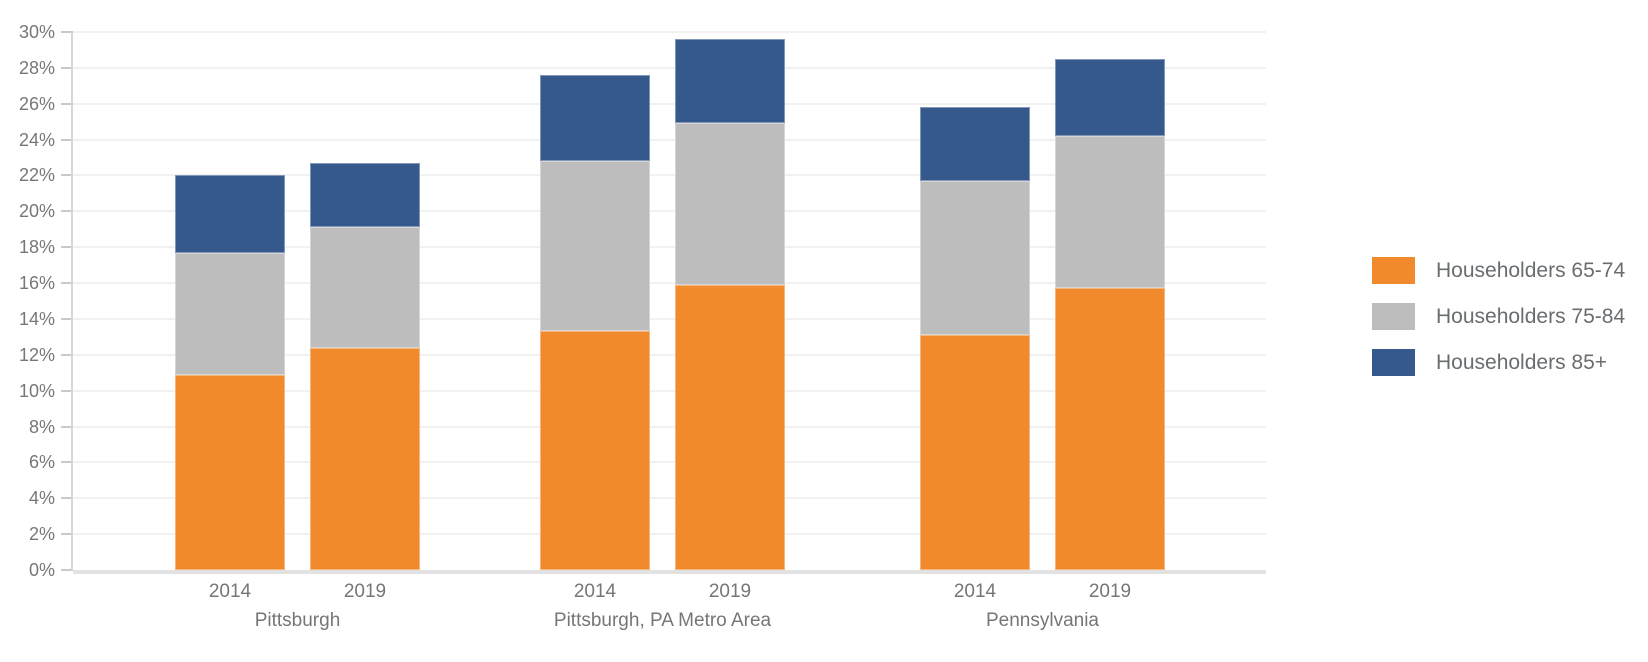 The image size is (1648, 662). I want to click on y-axis-label: 22%, so click(36, 175).